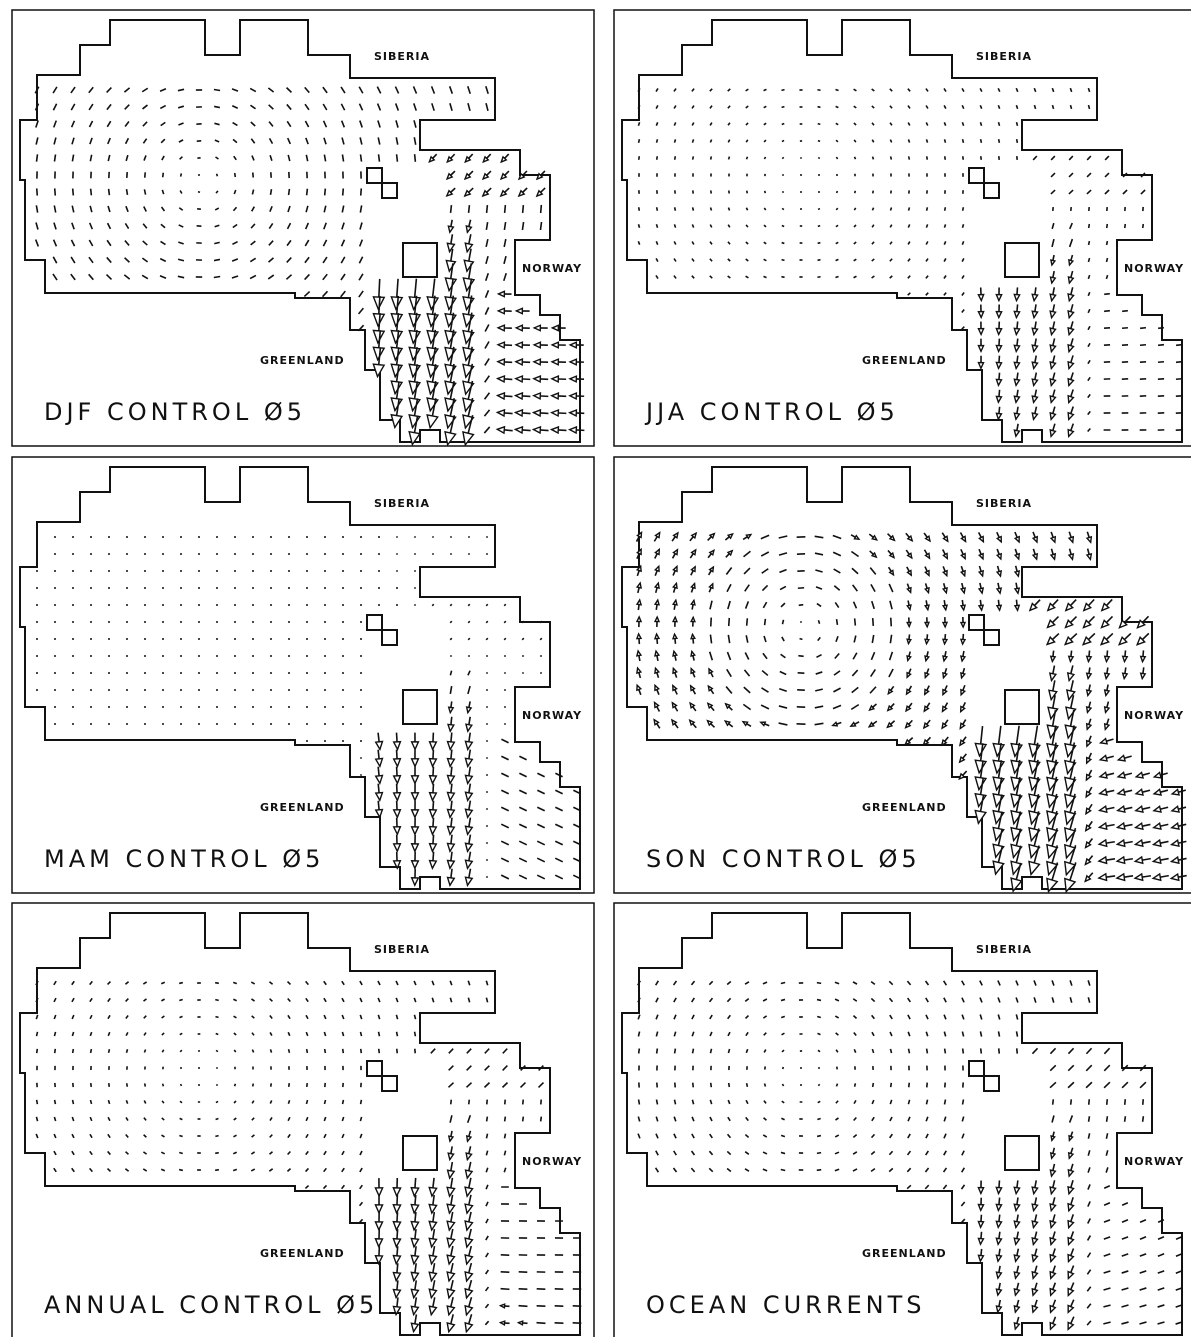 This screenshot has width=1191, height=1337. What do you see at coordinates (1154, 1161) in the screenshot?
I see `region-label: NORWAY` at bounding box center [1154, 1161].